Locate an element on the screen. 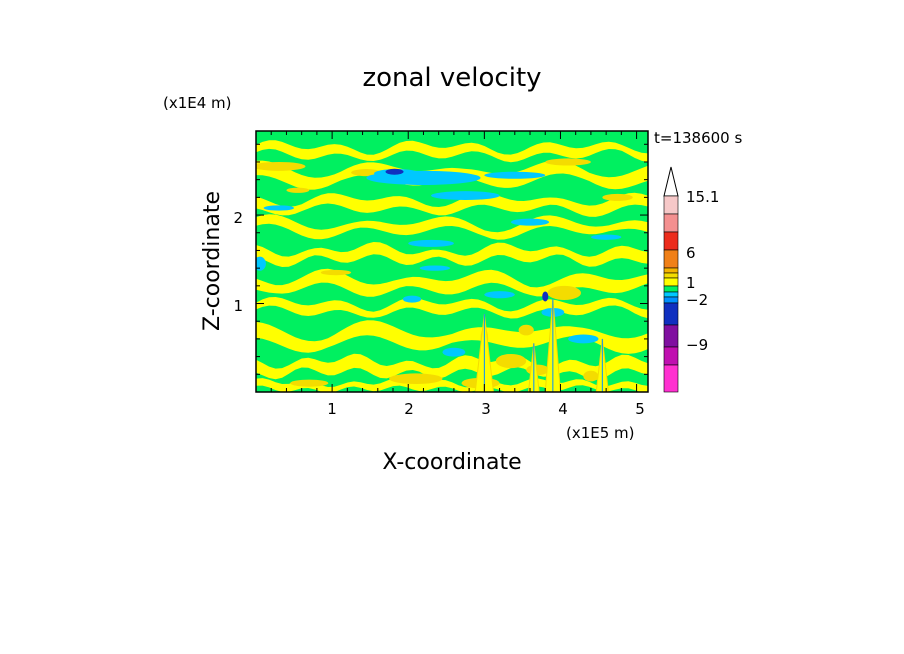  x-tick-label: 3 is located at coordinates (486, 409).